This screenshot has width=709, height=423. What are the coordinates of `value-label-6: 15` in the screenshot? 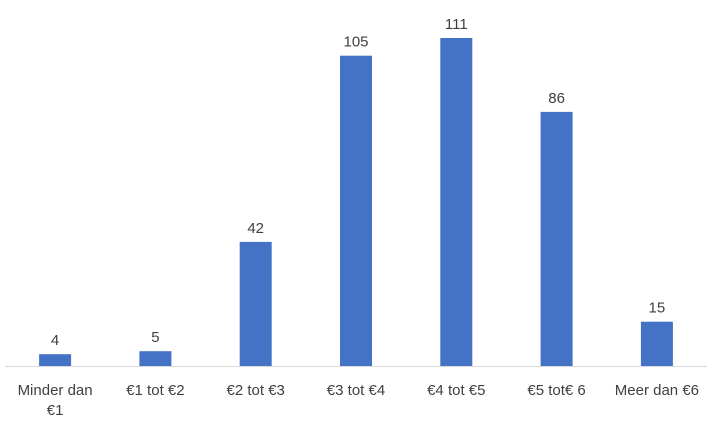 It's located at (657, 308).